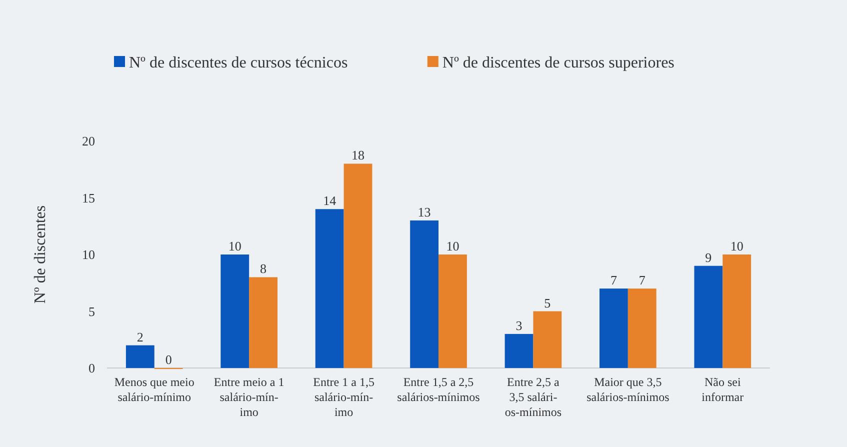 This screenshot has height=447, width=847. I want to click on data-label: 0, so click(168, 359).